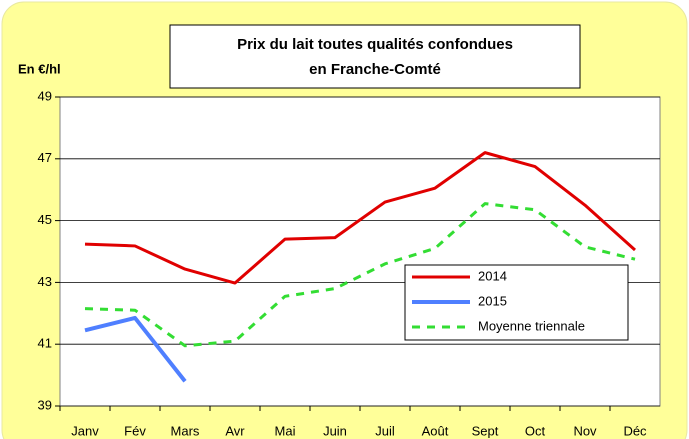  What do you see at coordinates (385, 430) in the screenshot?
I see `x-tick-label: Juil` at bounding box center [385, 430].